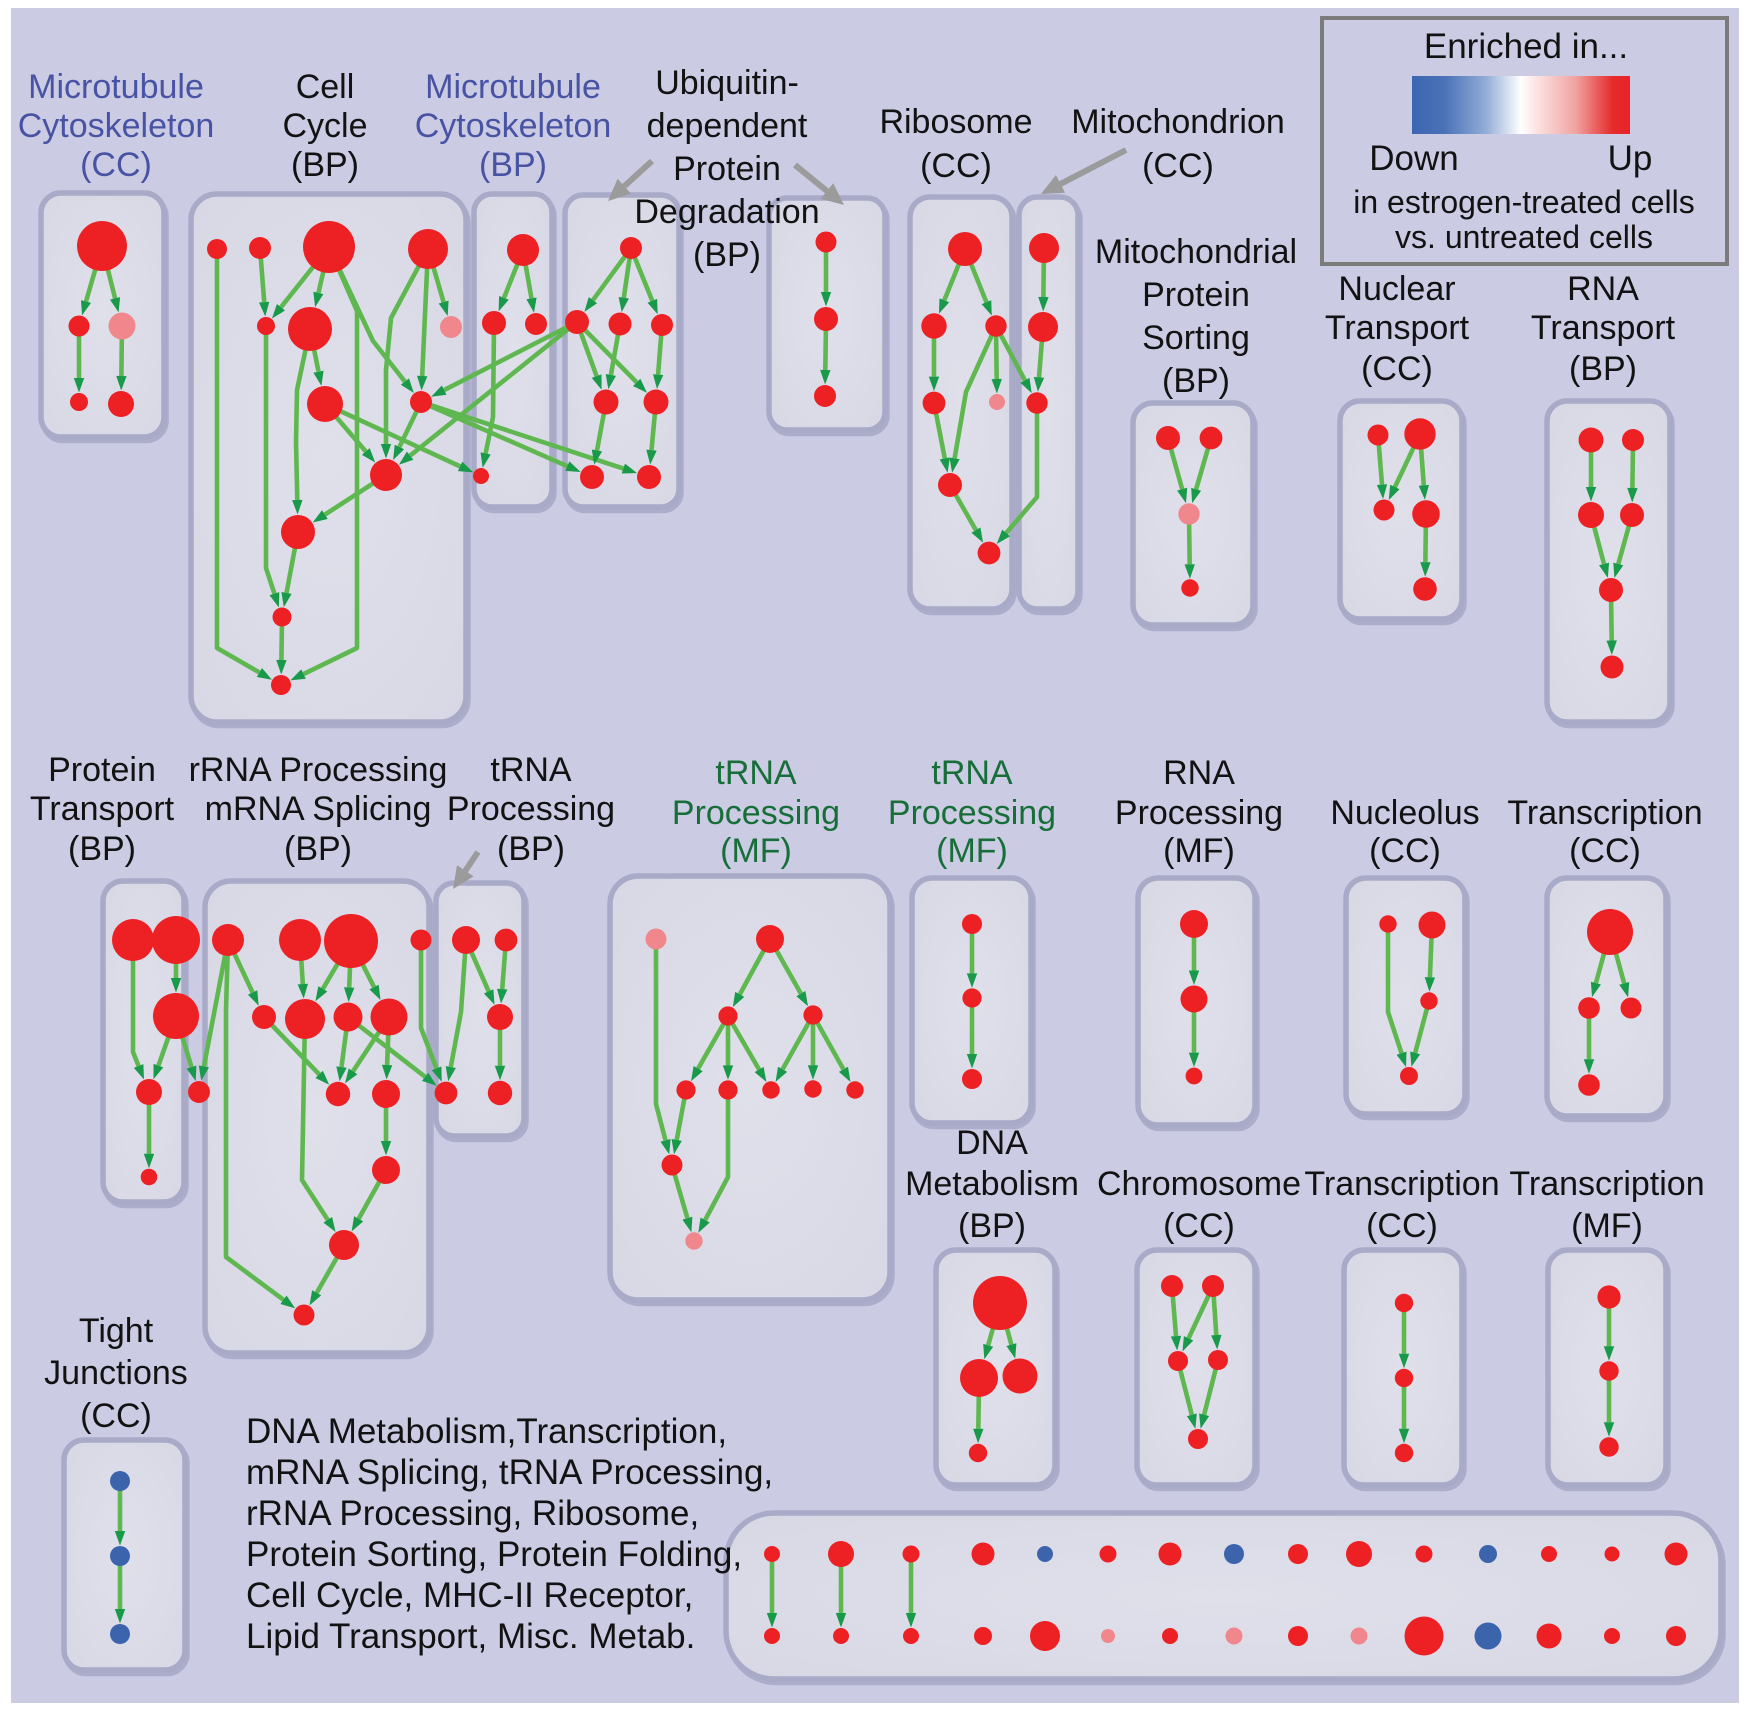 This screenshot has height=1715, width=1750. Describe the element at coordinates (469, 1595) in the screenshot. I see `svg-text: Cell Cycle, MHC-II Receptor,` at that location.